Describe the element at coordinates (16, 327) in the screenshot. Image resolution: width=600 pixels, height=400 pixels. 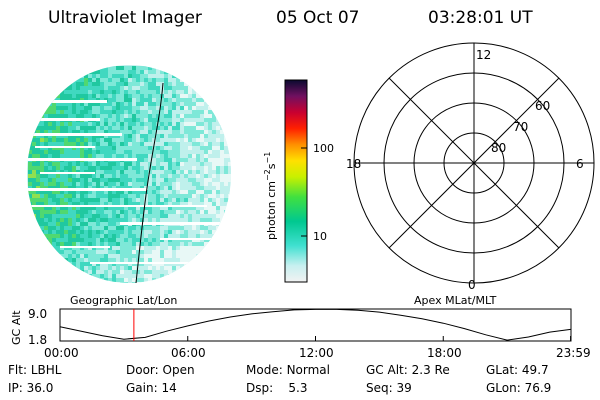
I see `altitude-axis-label: GC Alt` at that location.